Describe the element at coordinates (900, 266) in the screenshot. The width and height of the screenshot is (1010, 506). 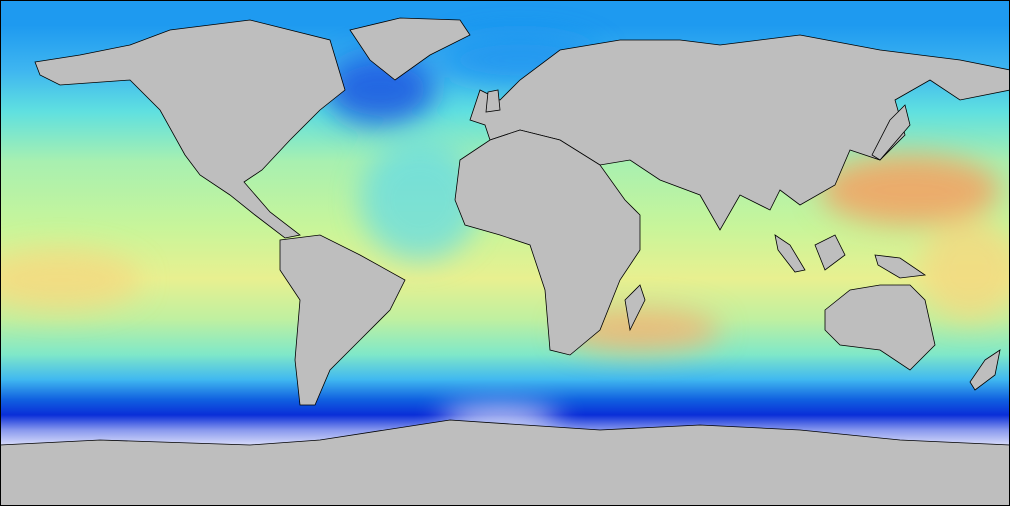
I see `new-guinea` at that location.